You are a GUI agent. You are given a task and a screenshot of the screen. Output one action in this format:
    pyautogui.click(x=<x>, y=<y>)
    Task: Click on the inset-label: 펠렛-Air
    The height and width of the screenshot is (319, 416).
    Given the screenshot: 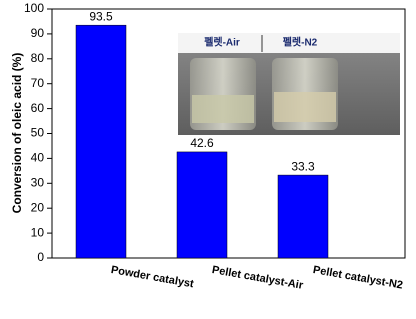 What is the action you would take?
    pyautogui.click(x=222, y=42)
    